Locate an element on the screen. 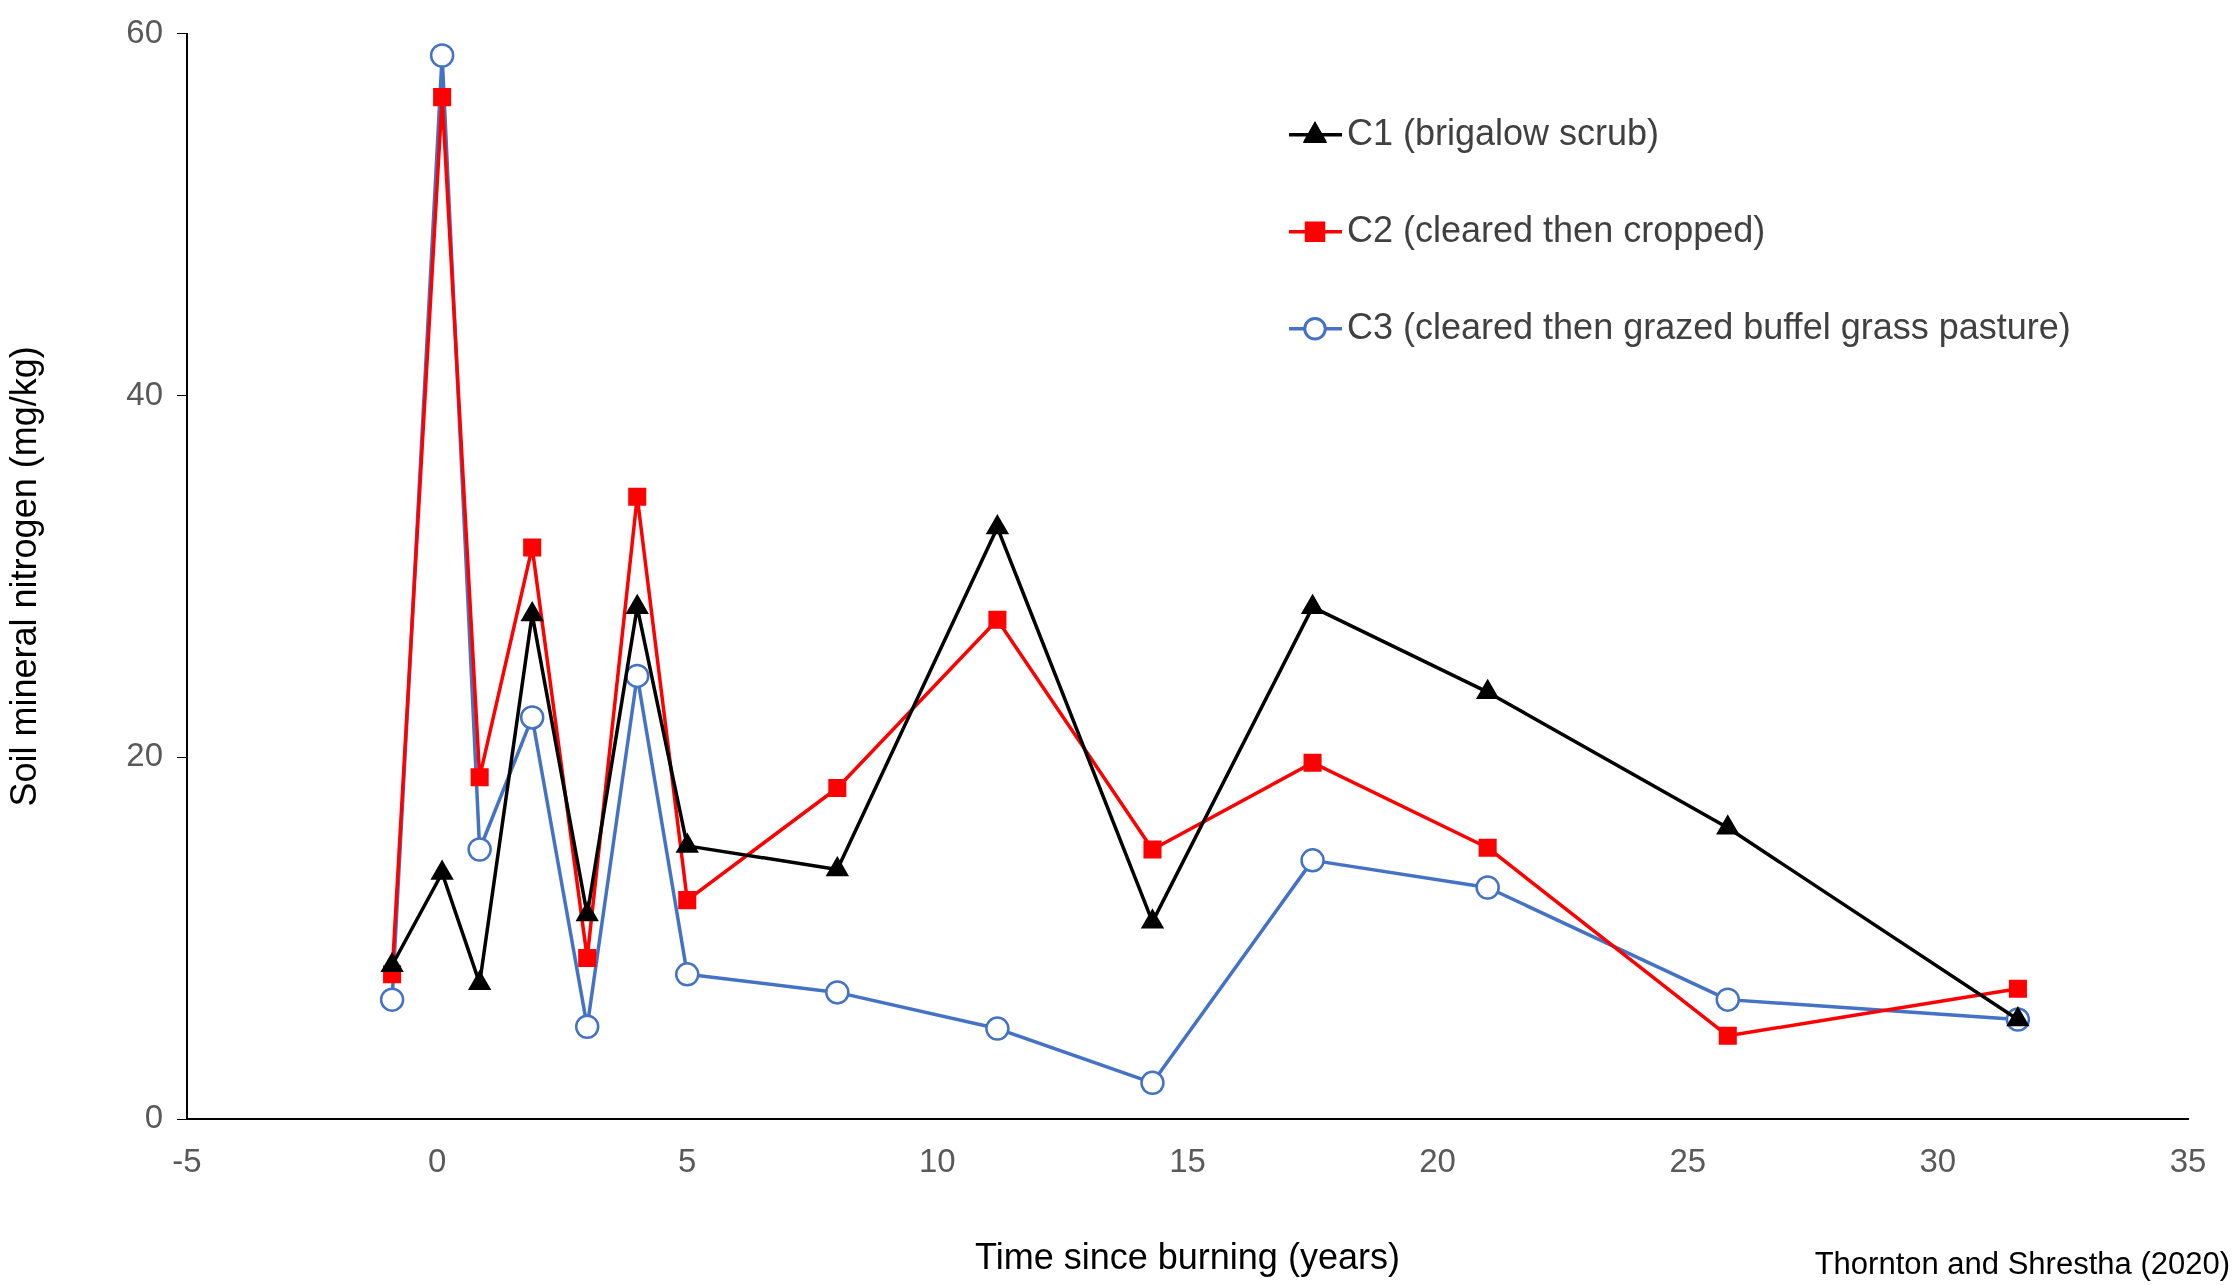 Image resolution: width=2238 pixels, height=1285 pixels. x-tick-label: 5 is located at coordinates (687, 1160).